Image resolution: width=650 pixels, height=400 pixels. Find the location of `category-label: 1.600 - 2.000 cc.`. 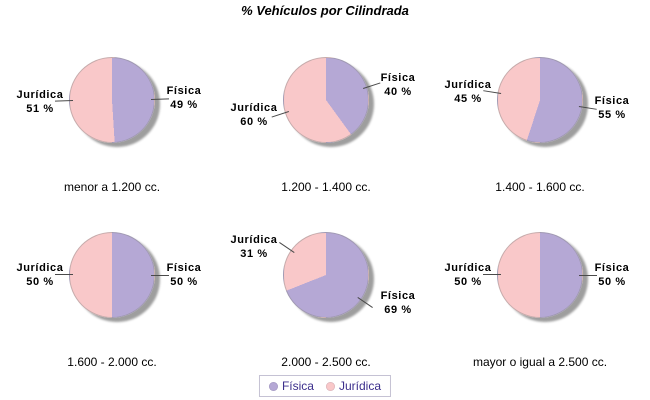

category-label: 1.600 - 2.000 cc. is located at coordinates (112, 362).